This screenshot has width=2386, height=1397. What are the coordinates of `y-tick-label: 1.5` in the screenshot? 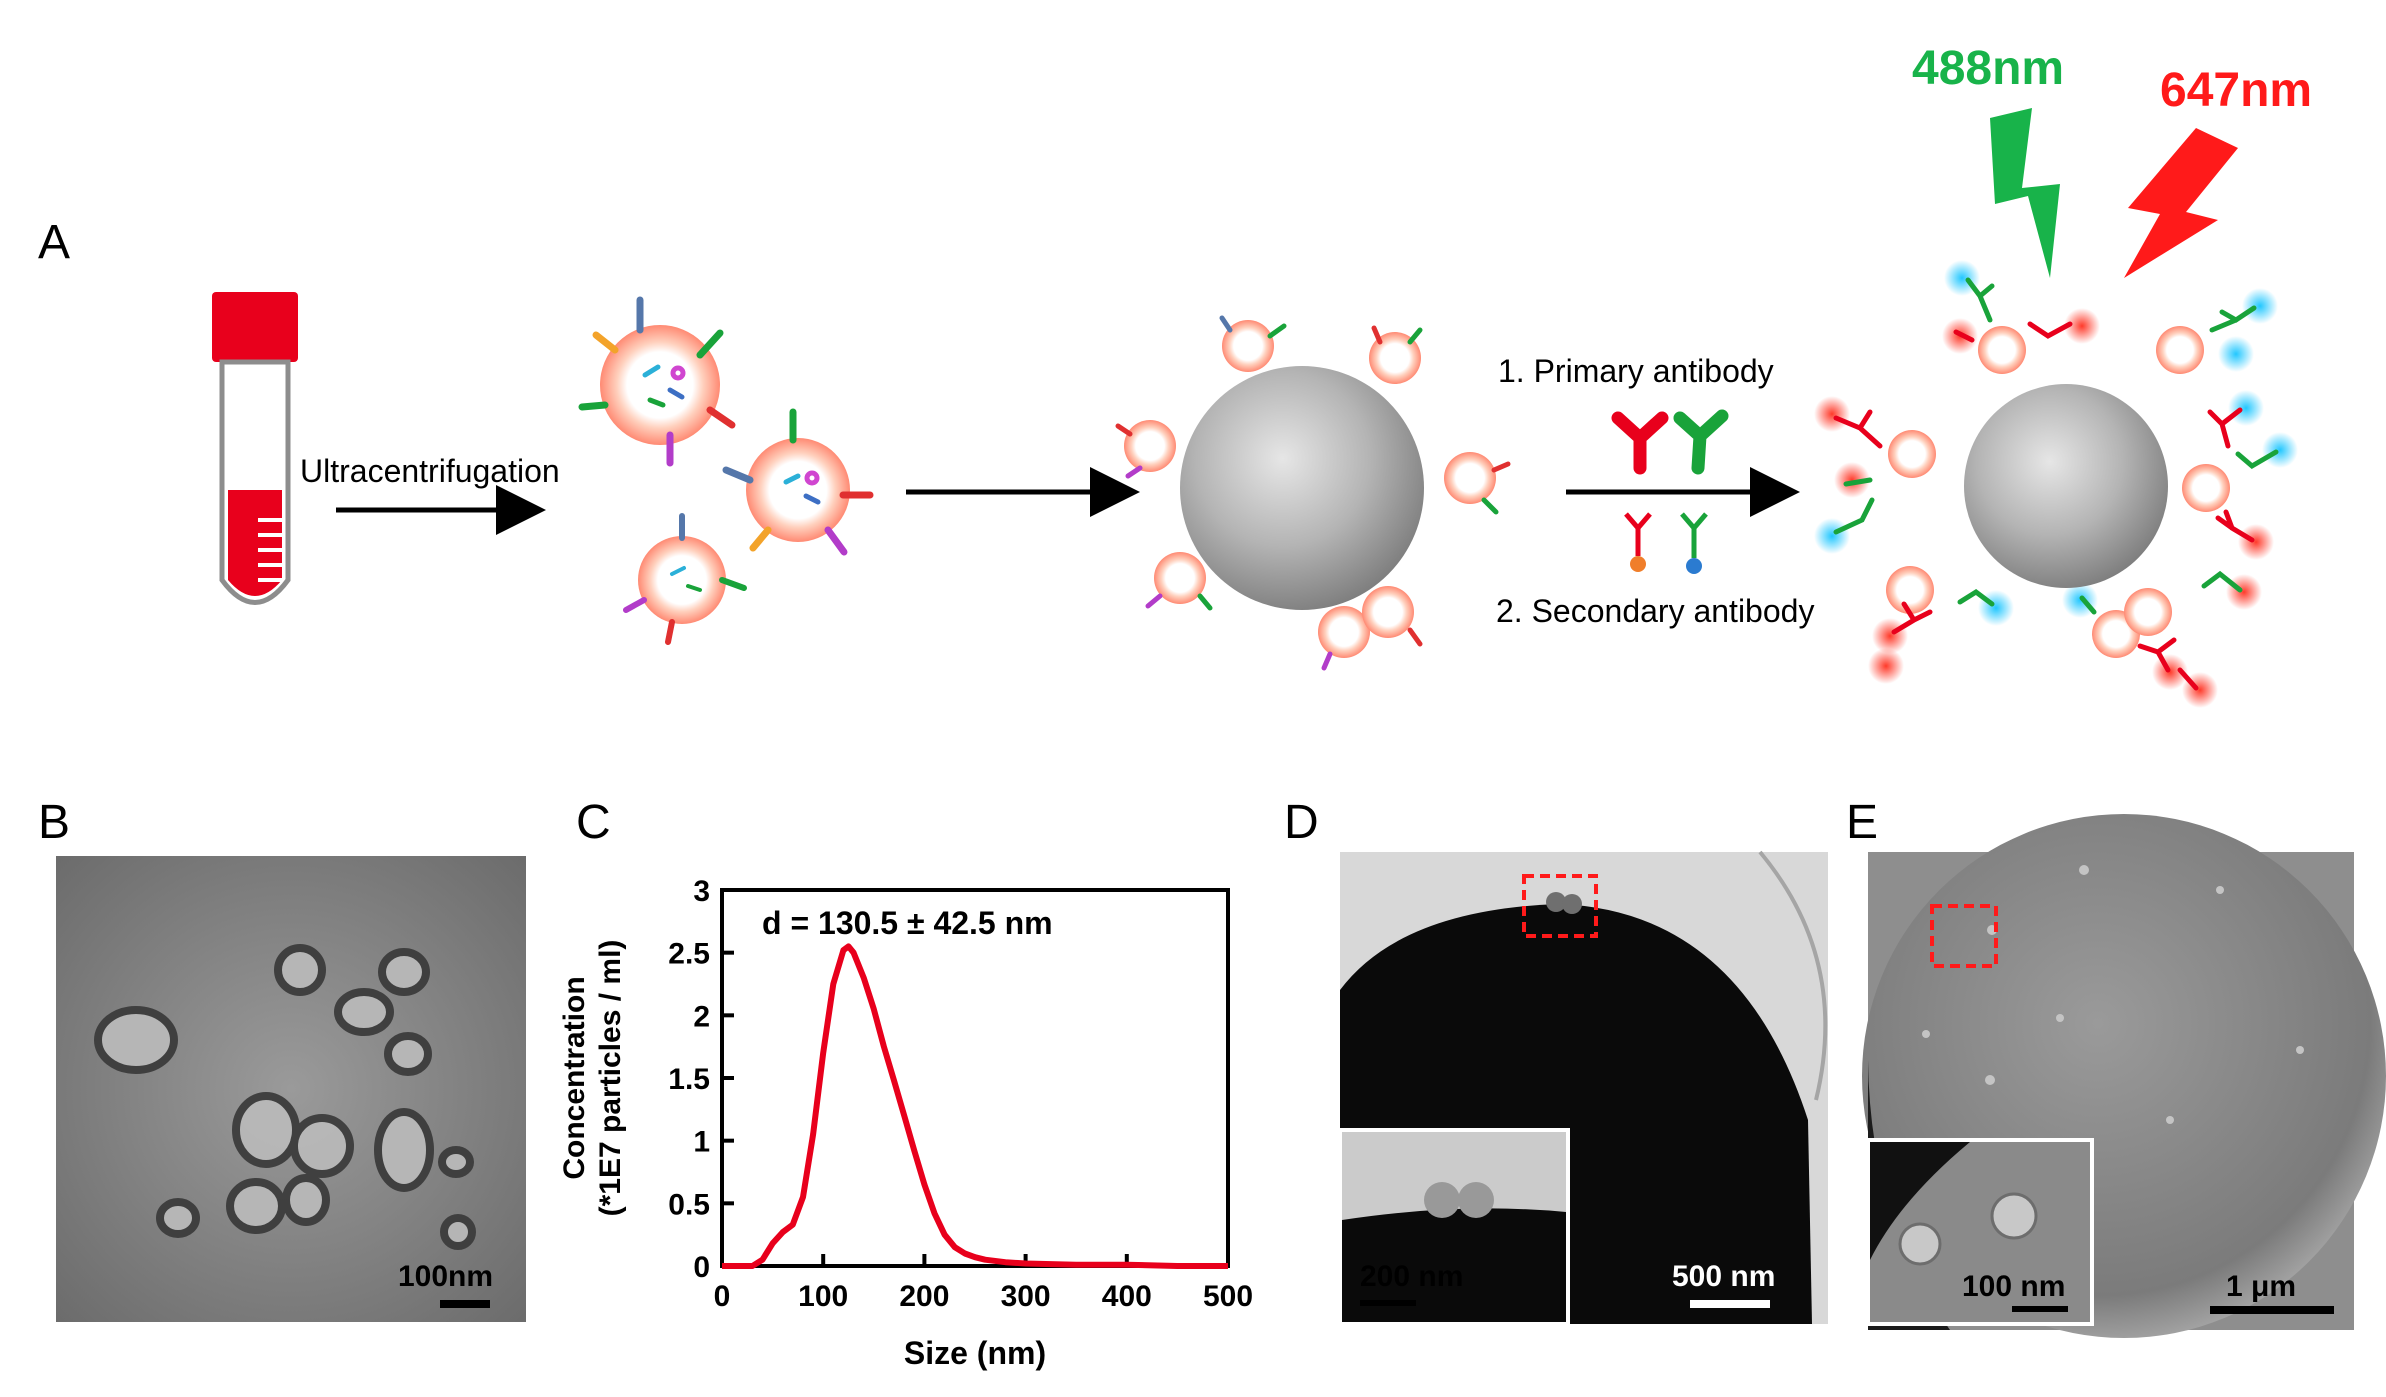 It's located at (689, 1079).